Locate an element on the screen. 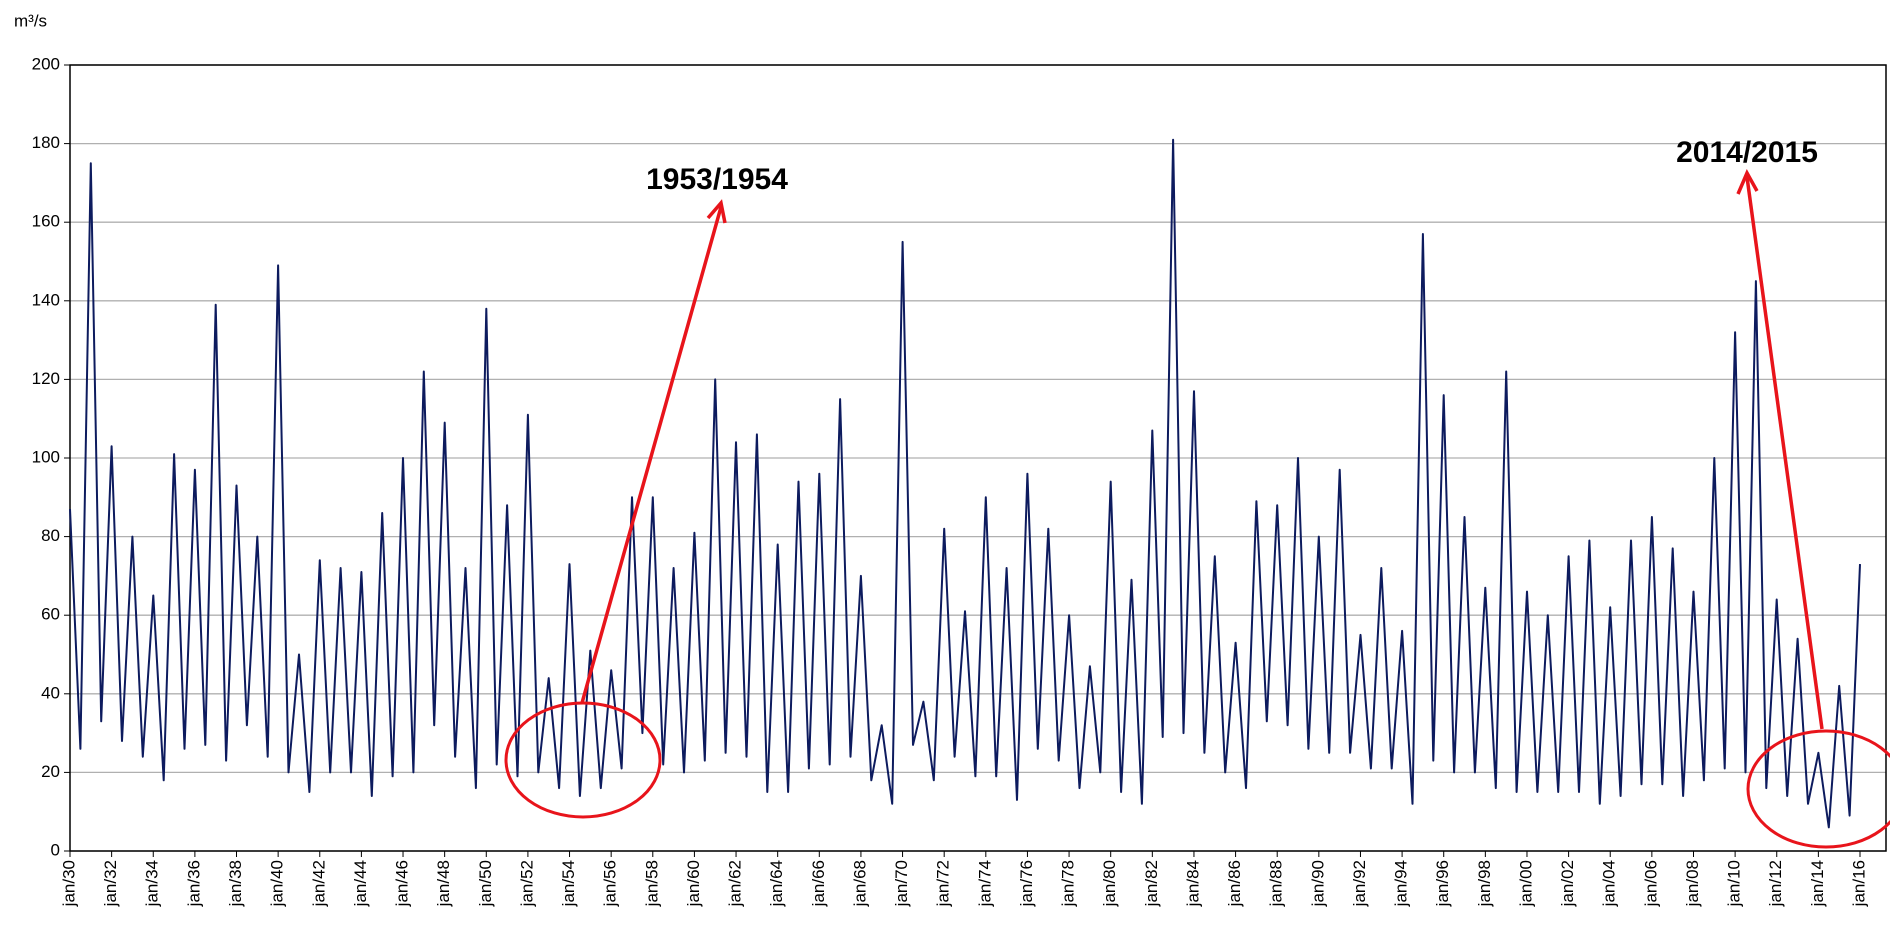  x-tick-label: jan/08 is located at coordinates (1692, 883).